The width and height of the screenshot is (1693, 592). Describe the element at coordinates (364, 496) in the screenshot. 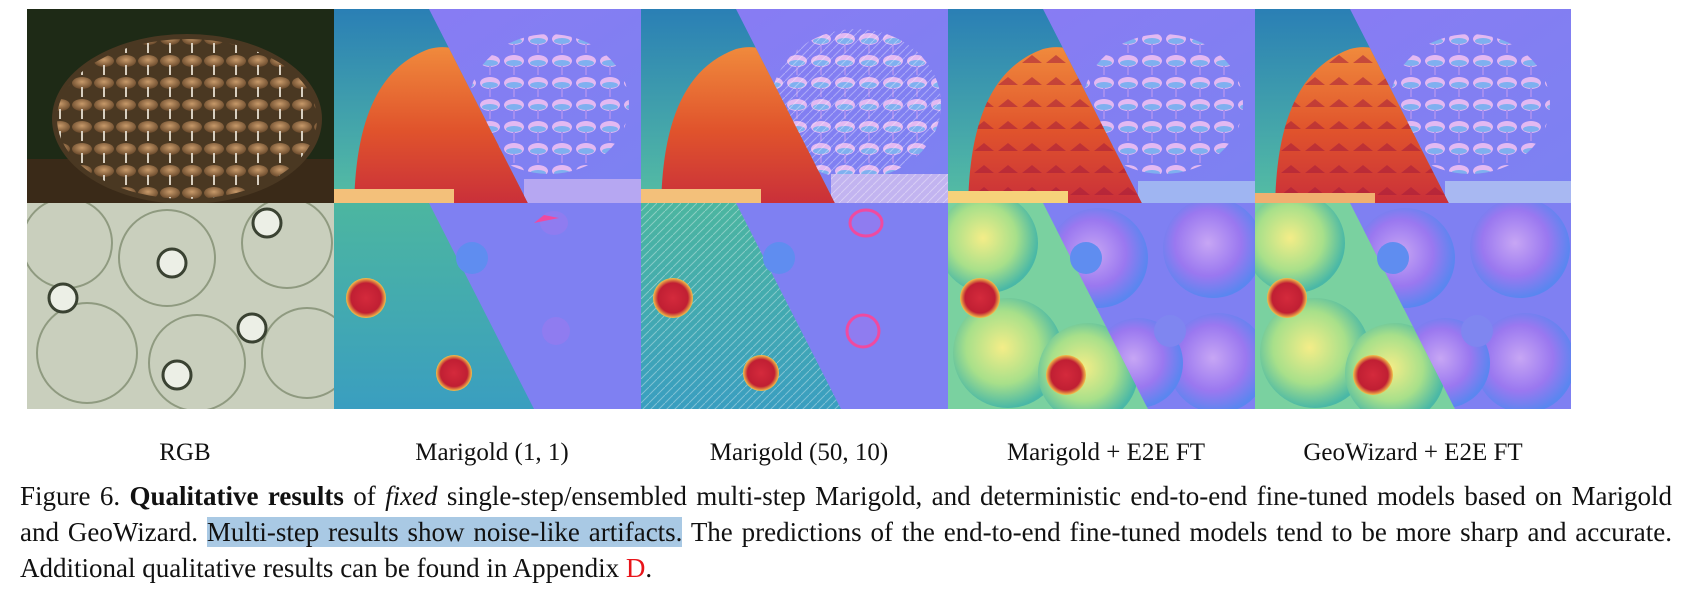

I see `caption-text: of` at that location.